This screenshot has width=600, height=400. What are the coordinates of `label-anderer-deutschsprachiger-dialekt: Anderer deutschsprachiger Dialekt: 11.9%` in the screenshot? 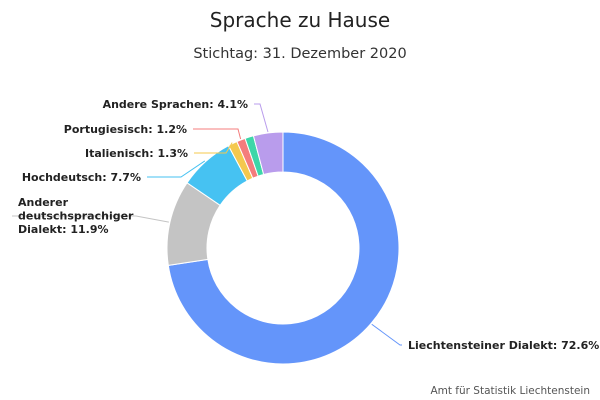 It's located at (76, 216).